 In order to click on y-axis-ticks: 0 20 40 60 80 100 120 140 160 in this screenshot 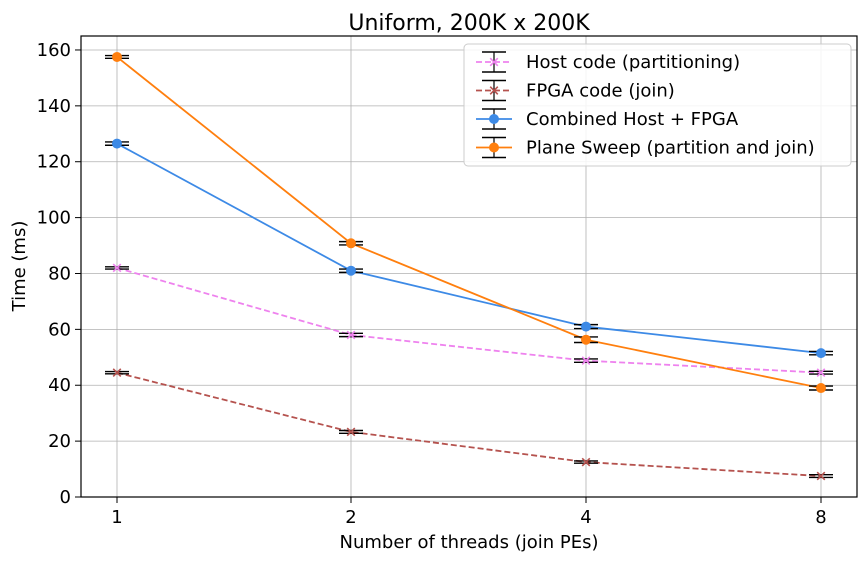, I will do `click(59, 274)`.